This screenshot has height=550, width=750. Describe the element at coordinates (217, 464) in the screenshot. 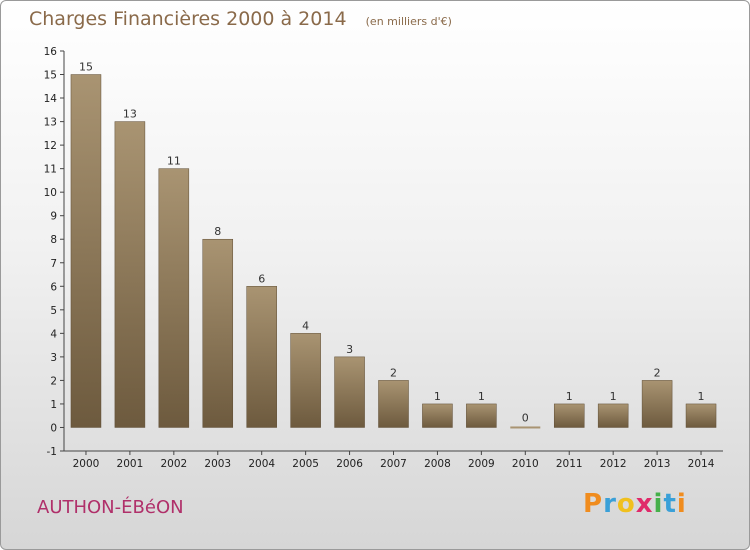

I see `x-tick-label: 2003` at that location.